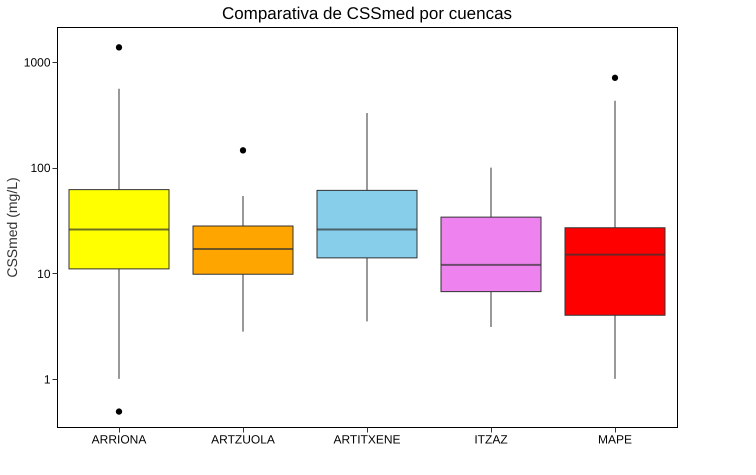 The width and height of the screenshot is (756, 475). What do you see at coordinates (37, 63) in the screenshot?
I see `y-tick-label: 1000` at bounding box center [37, 63].